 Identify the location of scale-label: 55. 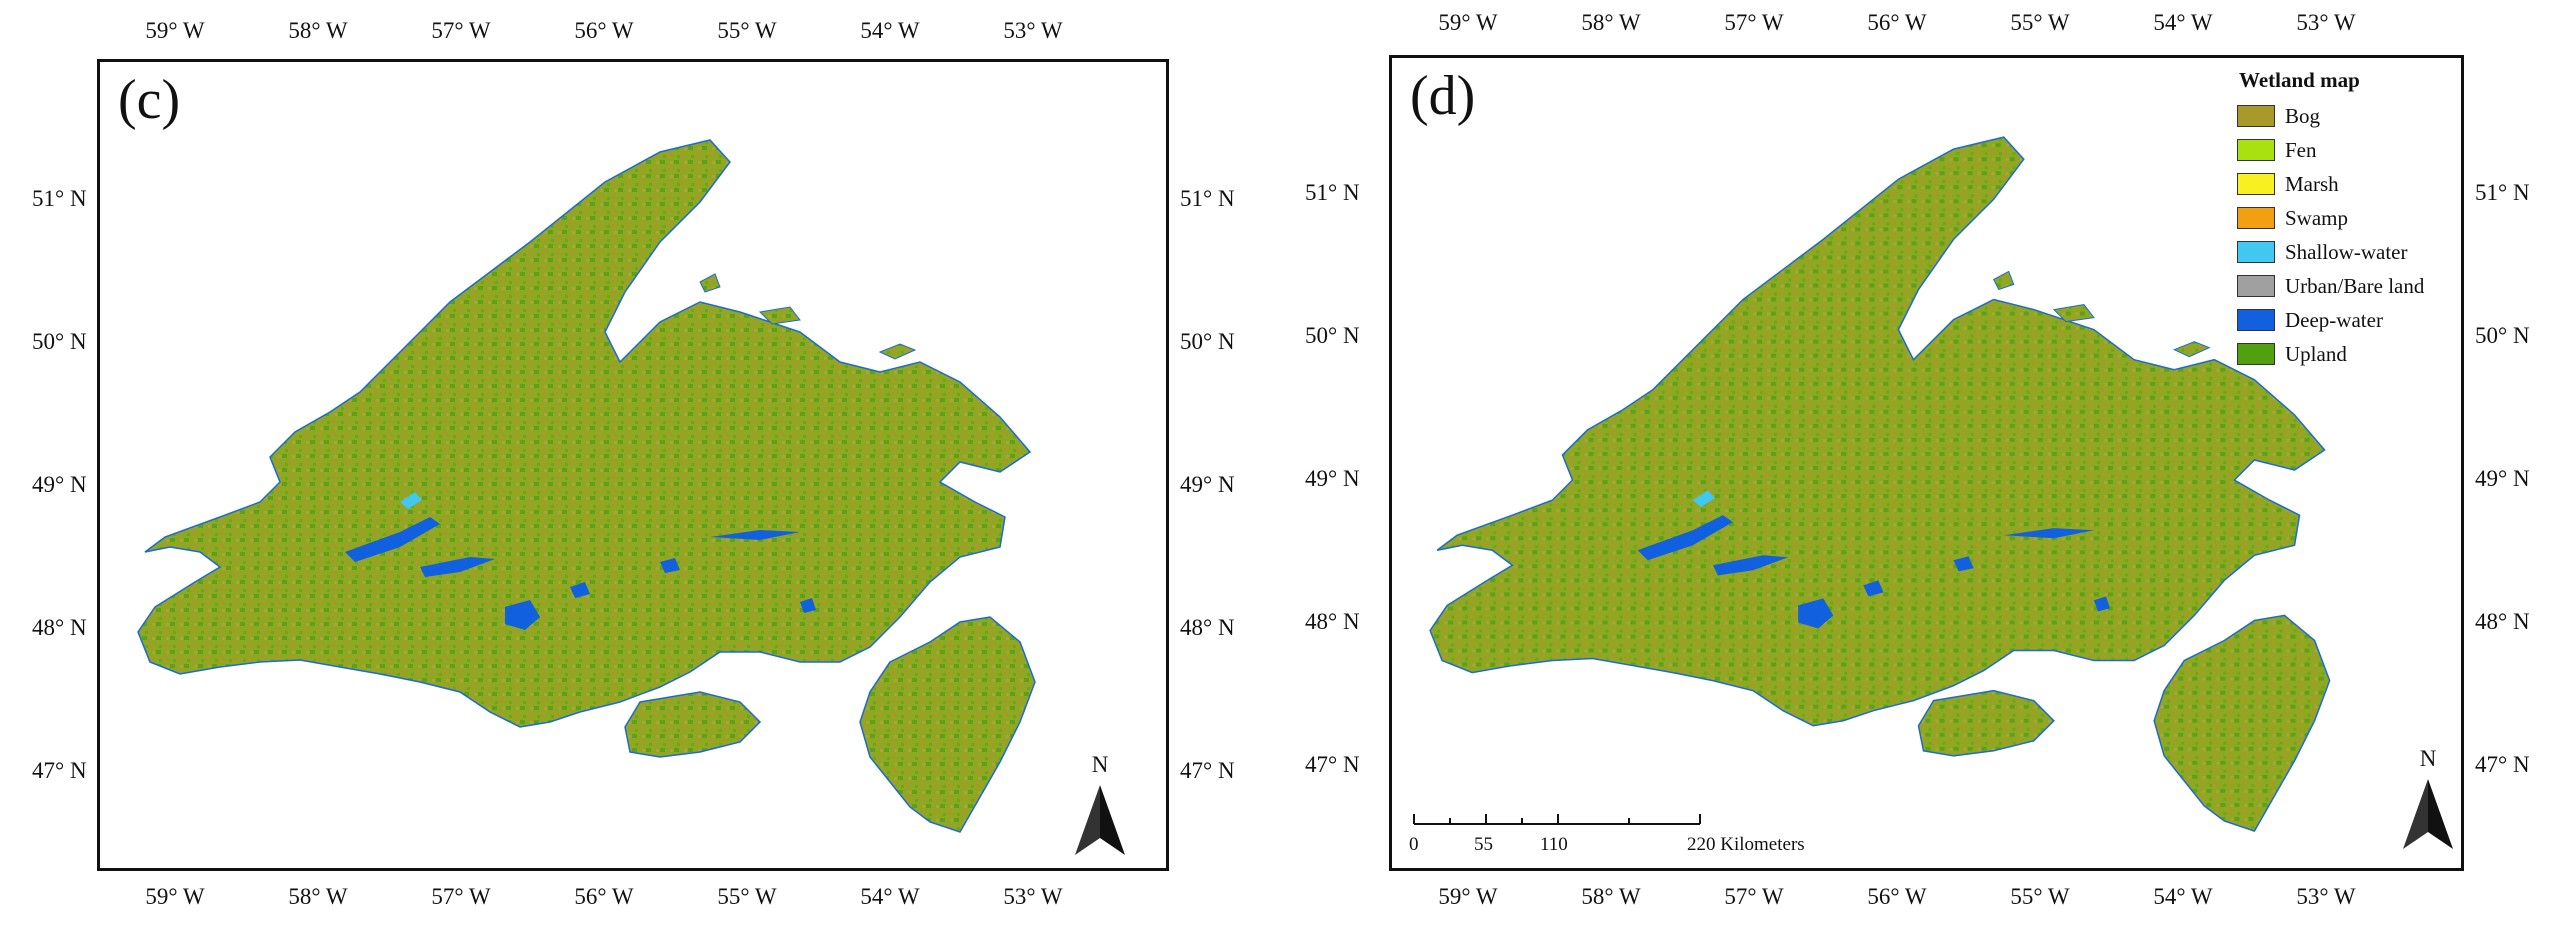
(1483, 844).